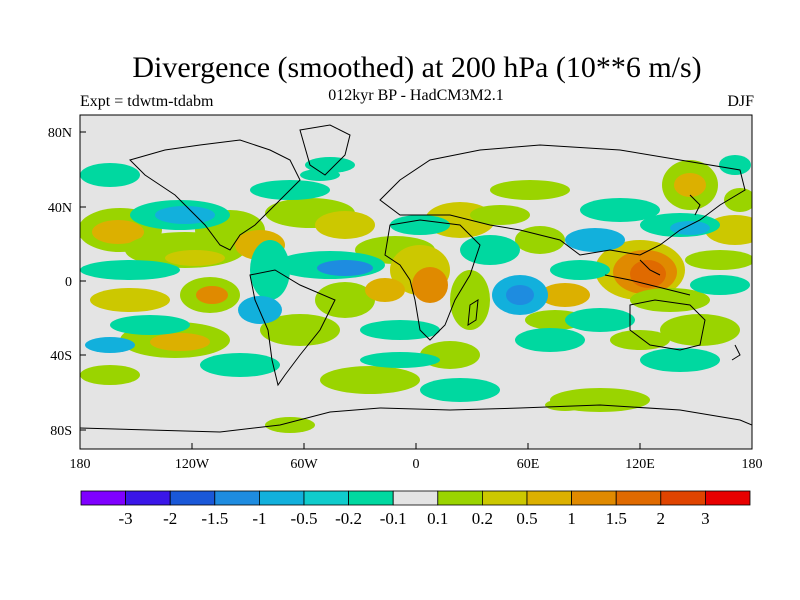  I want to click on lat-label: 40N, so click(60, 208).